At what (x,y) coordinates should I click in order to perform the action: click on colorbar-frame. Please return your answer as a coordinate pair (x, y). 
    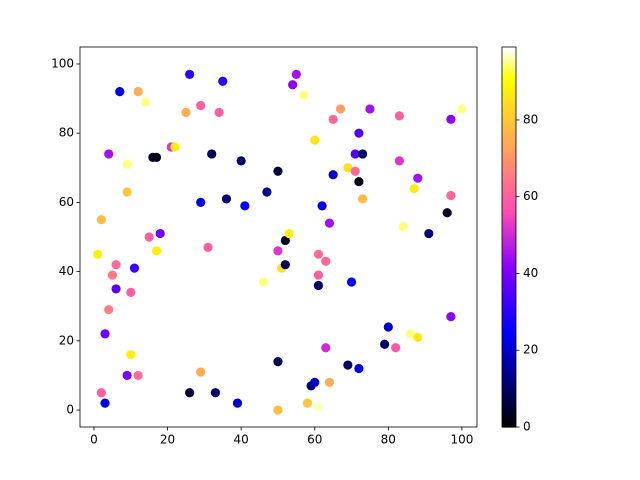
    Looking at the image, I should click on (509, 237).